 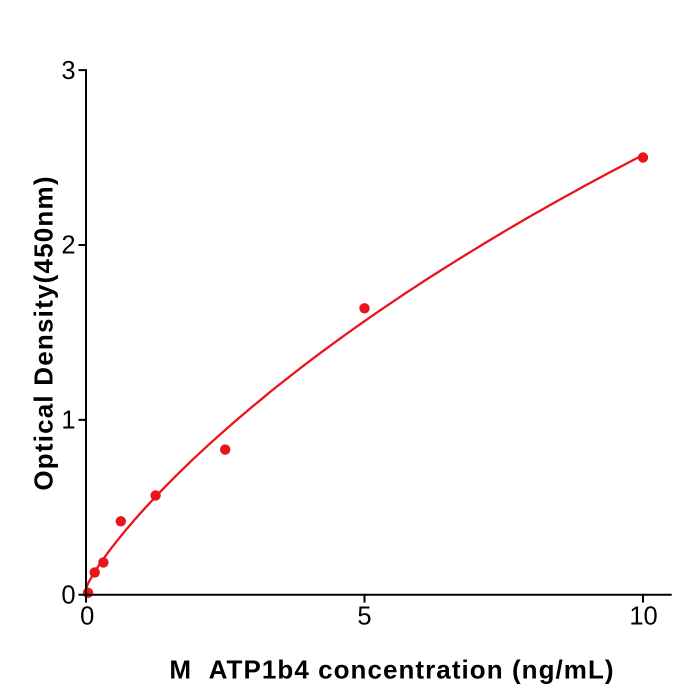 What do you see at coordinates (68, 421) in the screenshot?
I see `svg-text: 1` at bounding box center [68, 421].